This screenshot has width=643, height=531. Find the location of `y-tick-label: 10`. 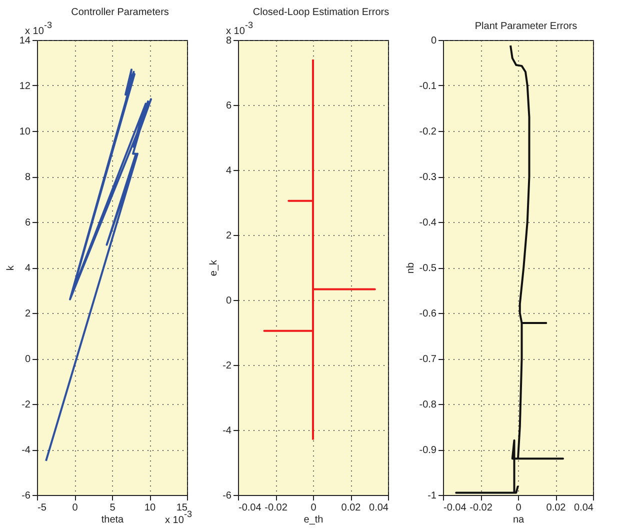

y-tick-label: 10 is located at coordinates (25, 132).